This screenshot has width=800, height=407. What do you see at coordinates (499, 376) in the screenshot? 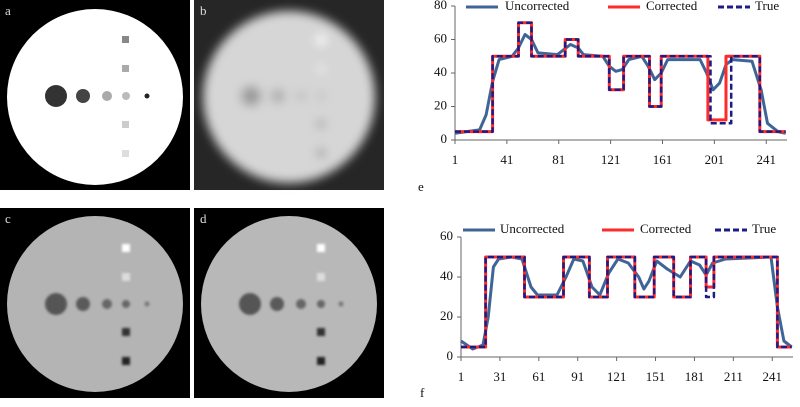
I see `x-tick-label: 31` at bounding box center [499, 376].